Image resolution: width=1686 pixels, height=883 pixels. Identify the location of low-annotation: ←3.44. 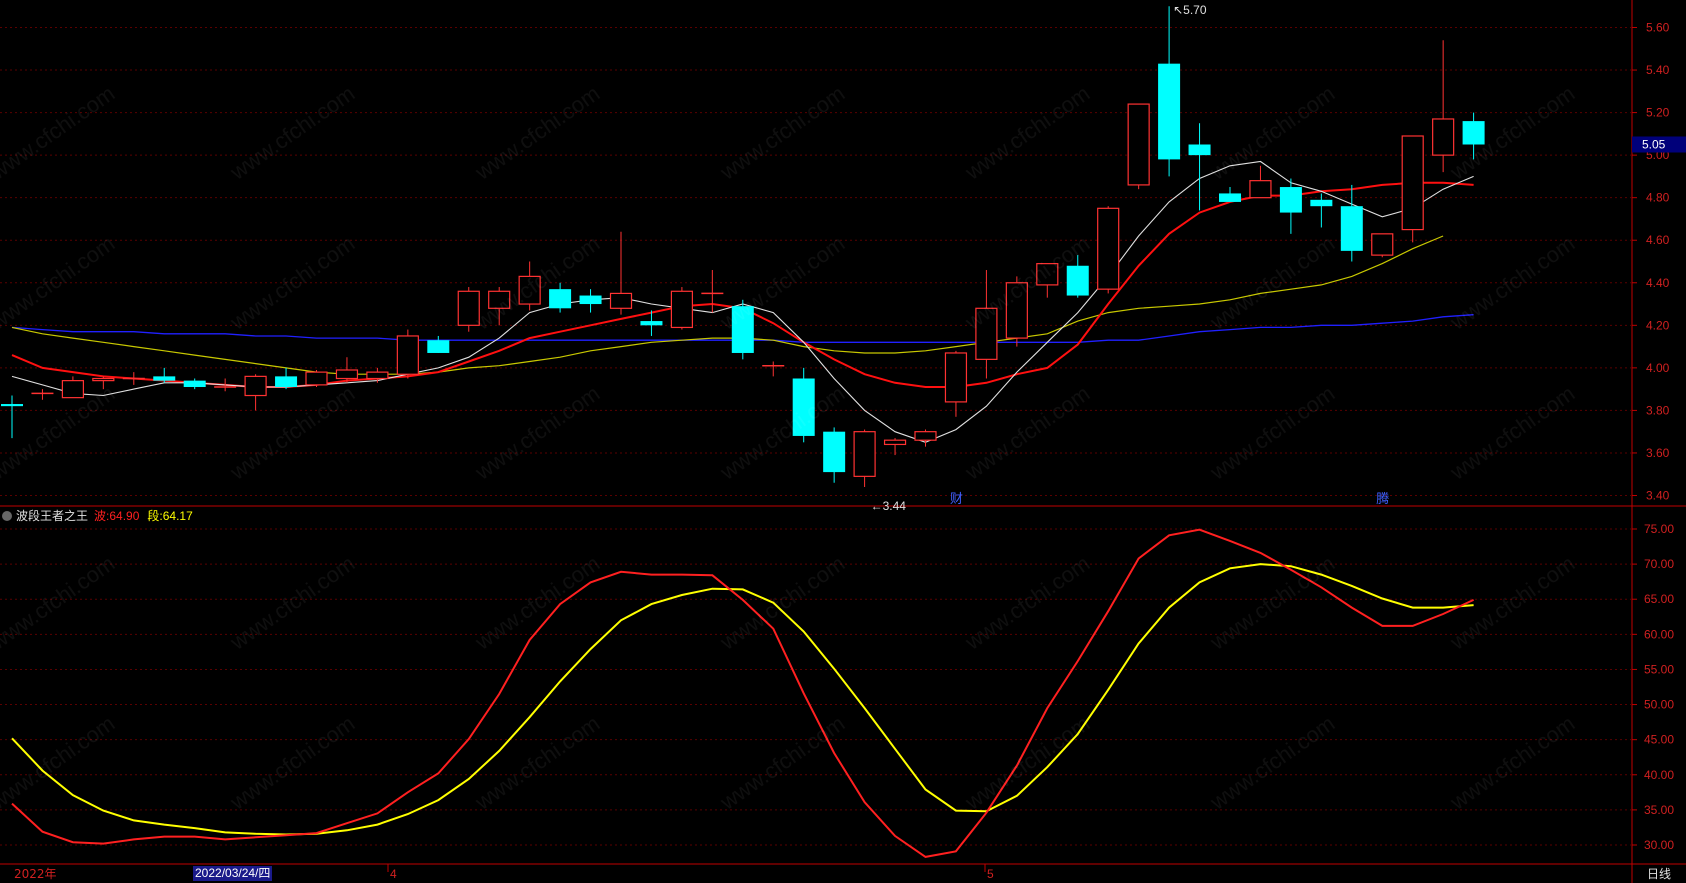
(889, 506).